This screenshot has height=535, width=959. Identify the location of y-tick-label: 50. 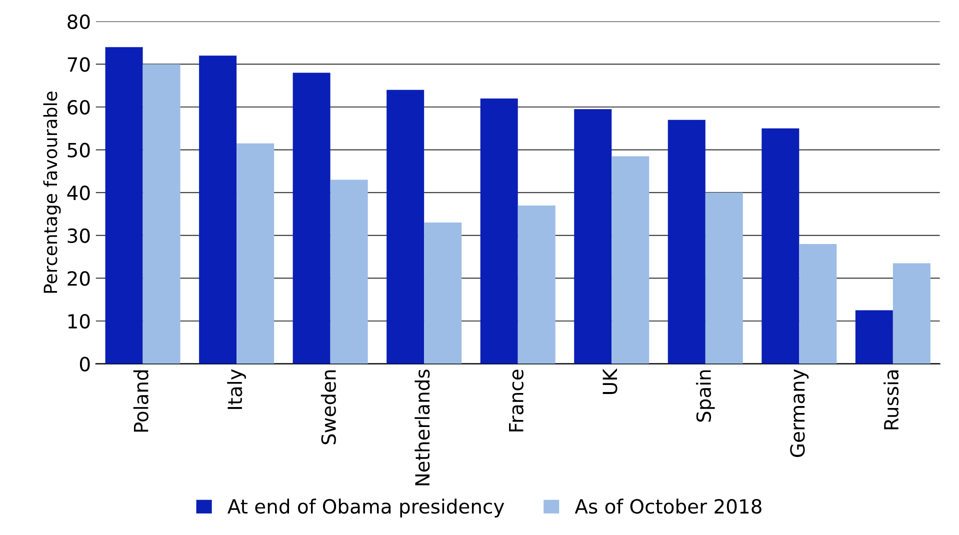
(79, 150).